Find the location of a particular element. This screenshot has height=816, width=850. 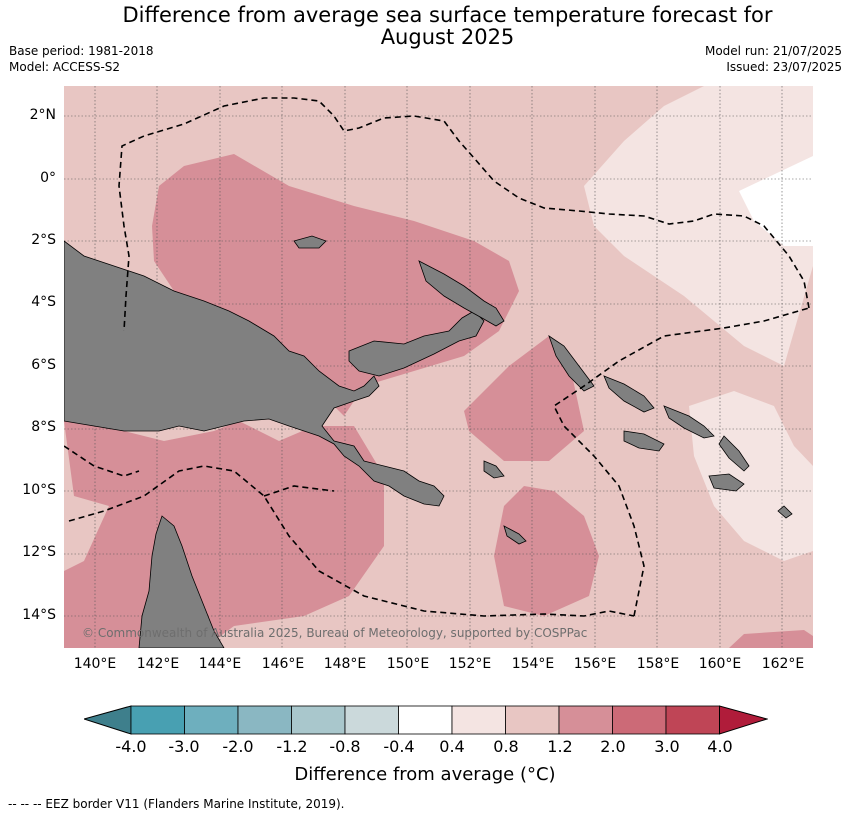

lat-label-0: 0° is located at coordinates (48, 178).